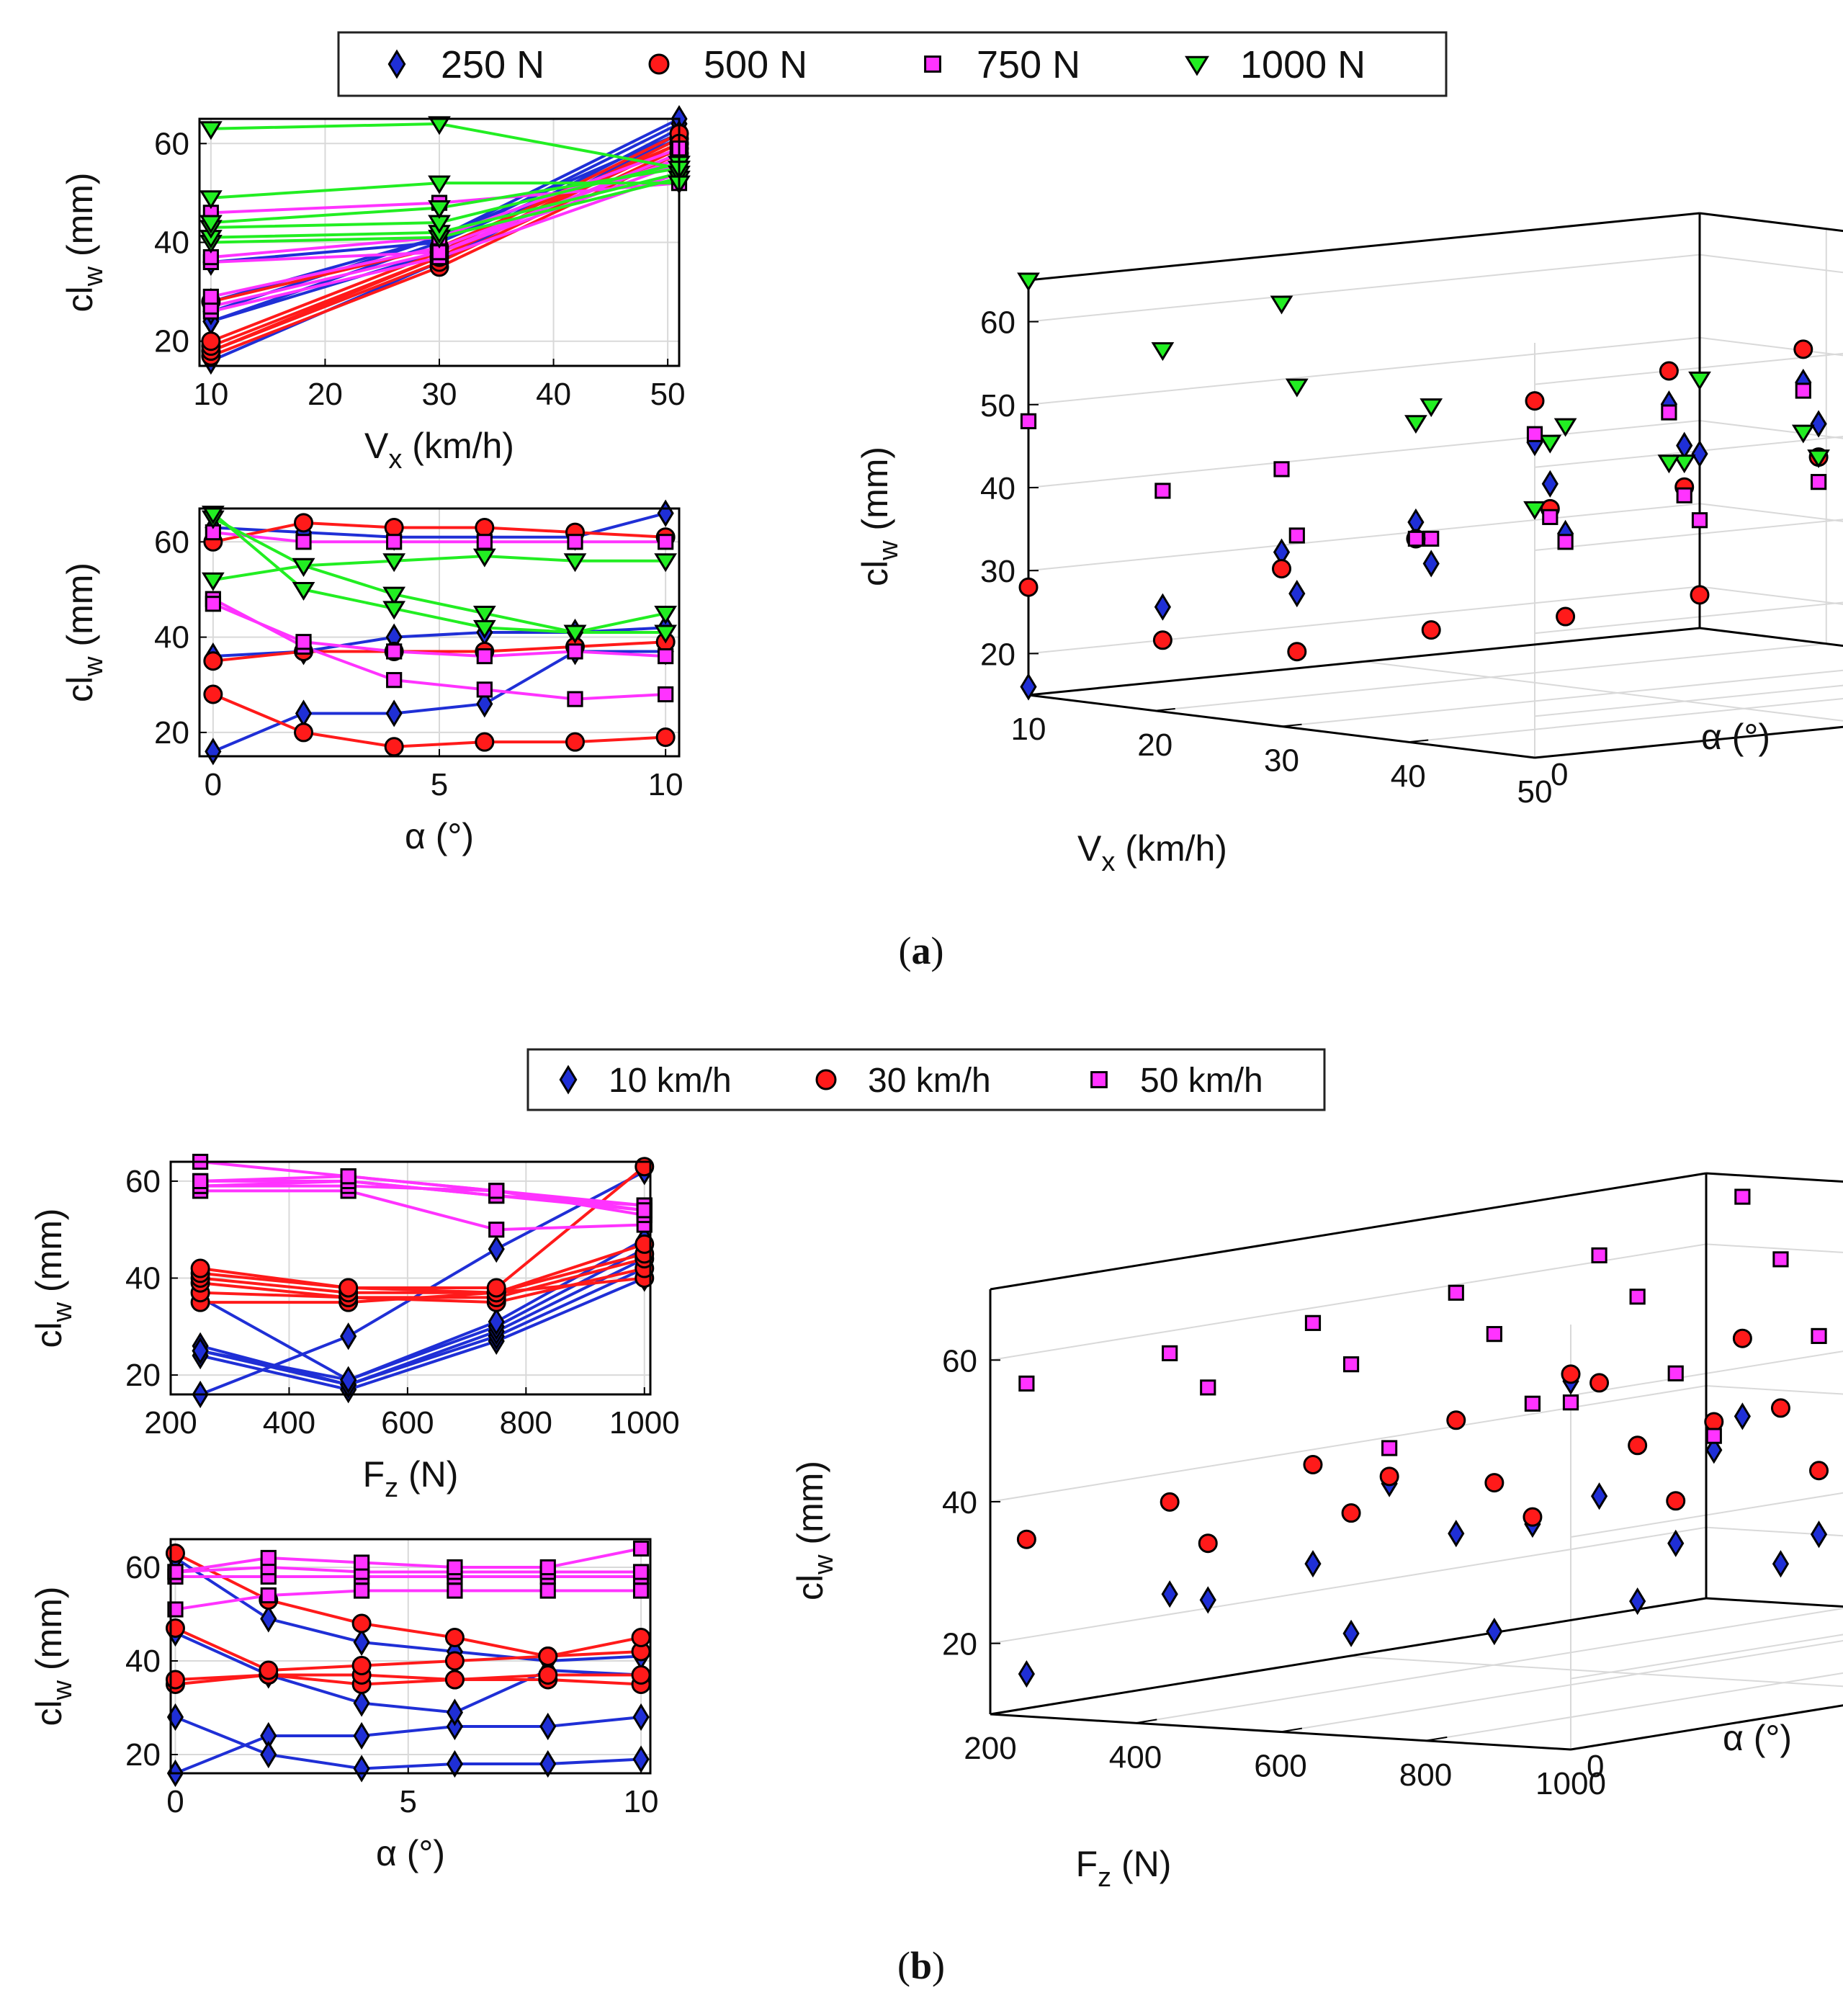 Image resolution: width=1843 pixels, height=2016 pixels. Describe the element at coordinates (440, 395) in the screenshot. I see `x-tick-label: 30` at that location.